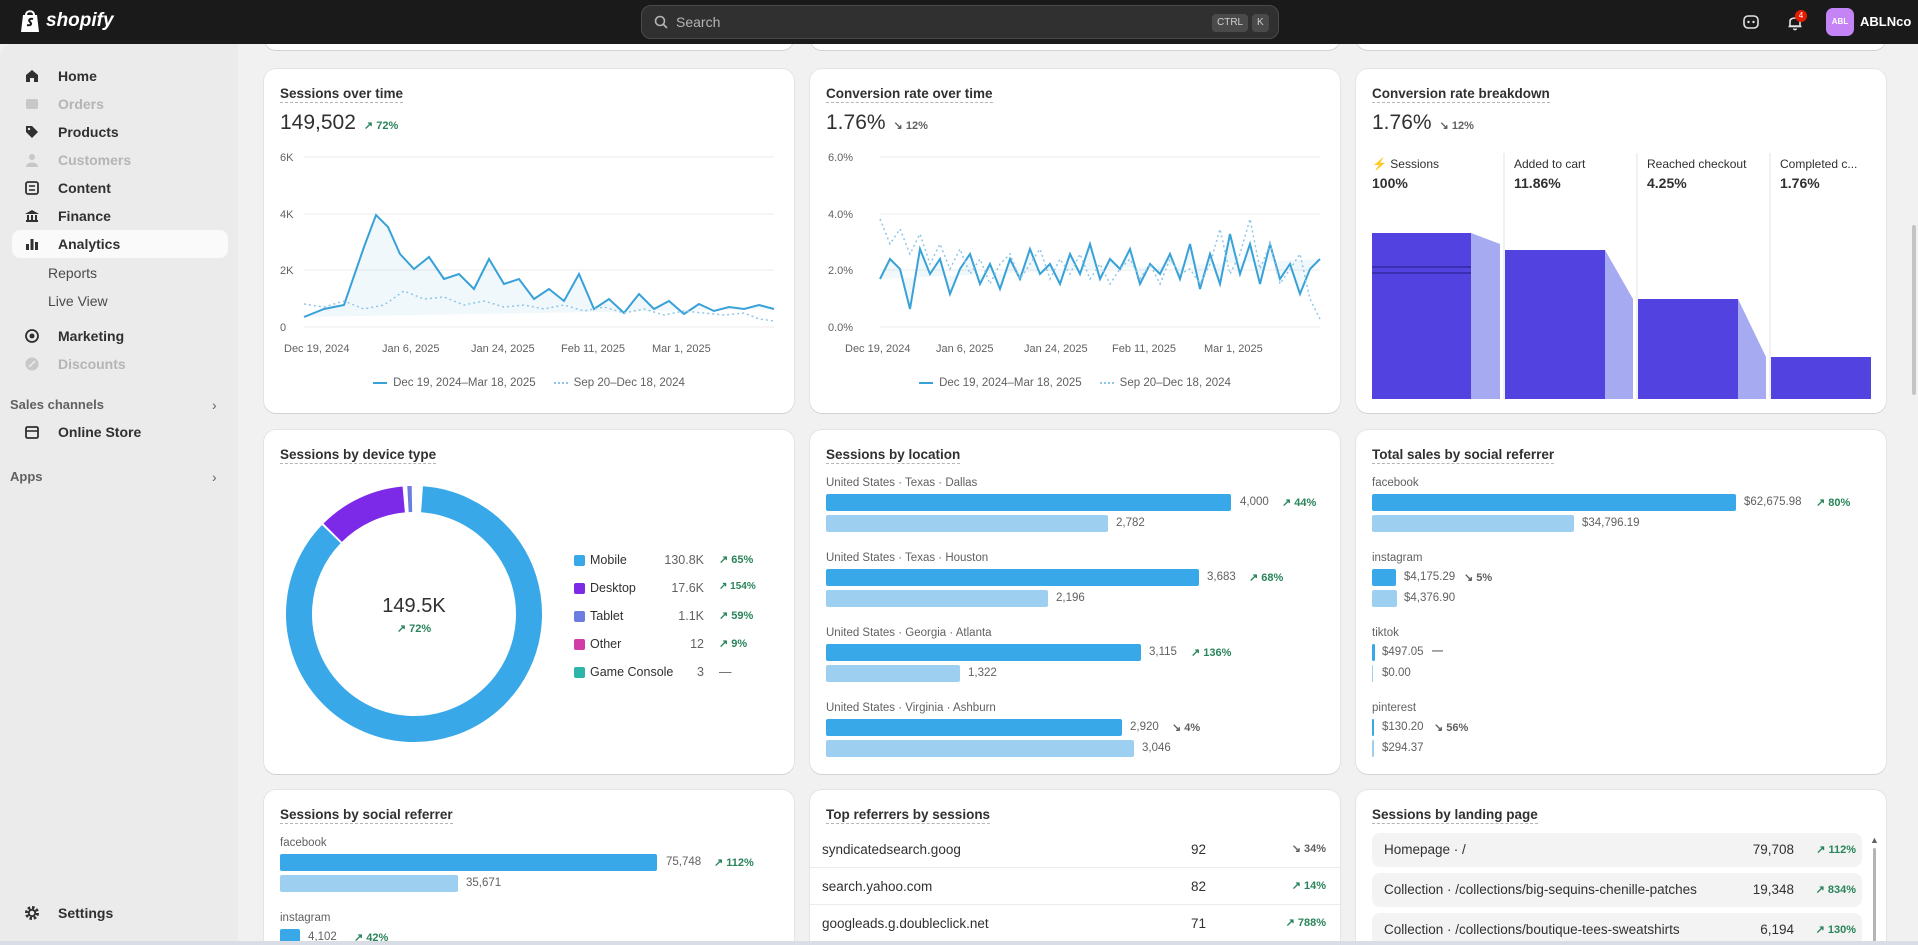 The width and height of the screenshot is (1918, 945). What do you see at coordinates (67, 21) in the screenshot?
I see `shopify-logo: shopify` at bounding box center [67, 21].